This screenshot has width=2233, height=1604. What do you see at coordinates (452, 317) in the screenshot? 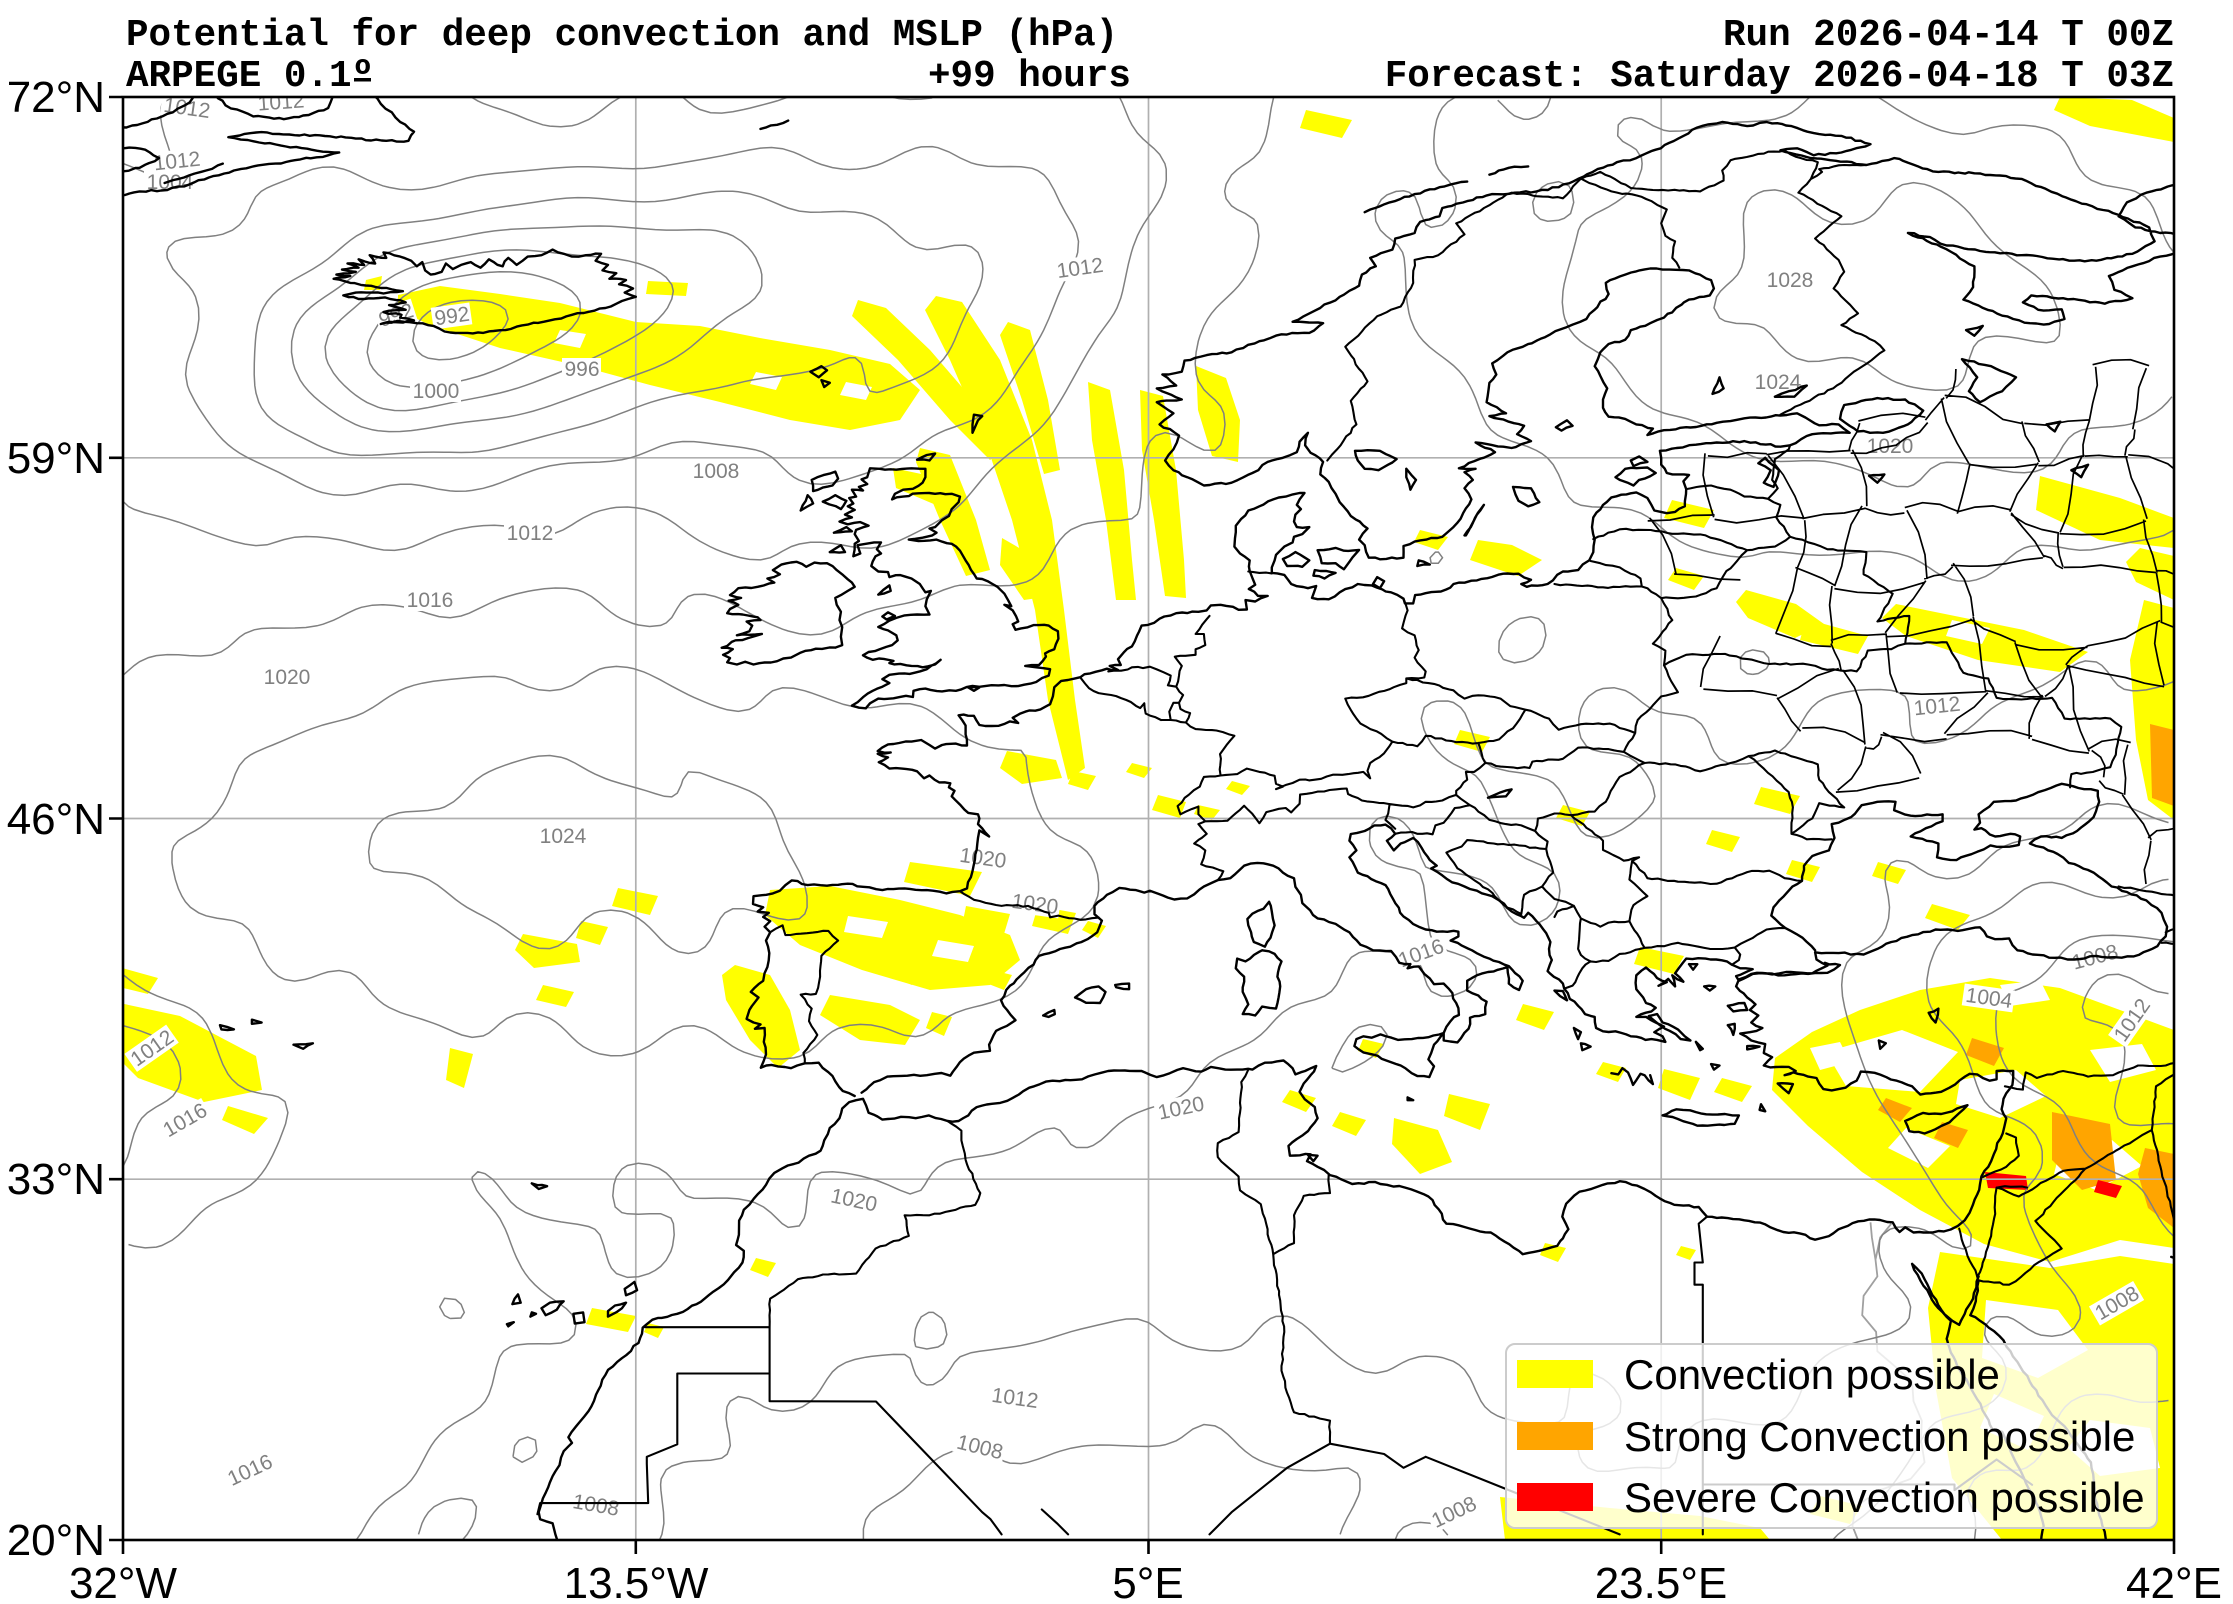
I see `svg-text: 992` at bounding box center [452, 317].